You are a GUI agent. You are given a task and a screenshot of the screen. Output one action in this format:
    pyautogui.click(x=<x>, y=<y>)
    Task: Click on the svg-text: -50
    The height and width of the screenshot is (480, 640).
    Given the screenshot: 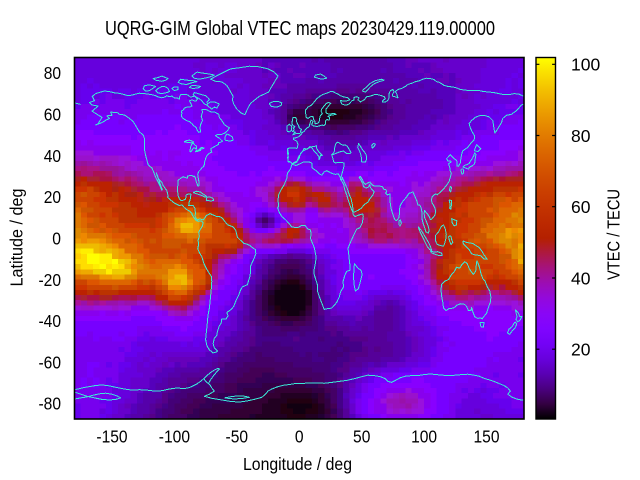 What is the action you would take?
    pyautogui.click(x=237, y=437)
    